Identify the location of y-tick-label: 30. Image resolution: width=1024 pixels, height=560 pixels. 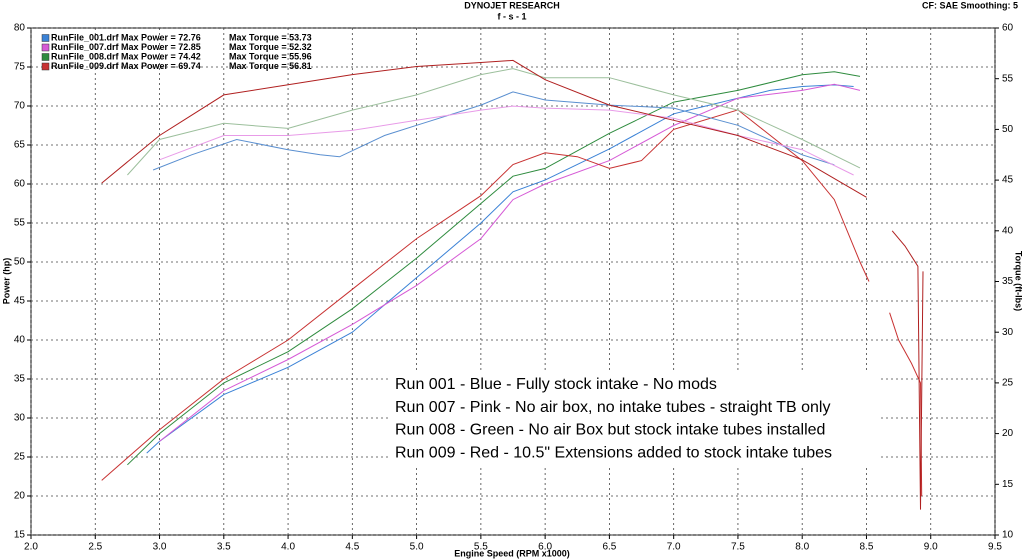
(20, 418).